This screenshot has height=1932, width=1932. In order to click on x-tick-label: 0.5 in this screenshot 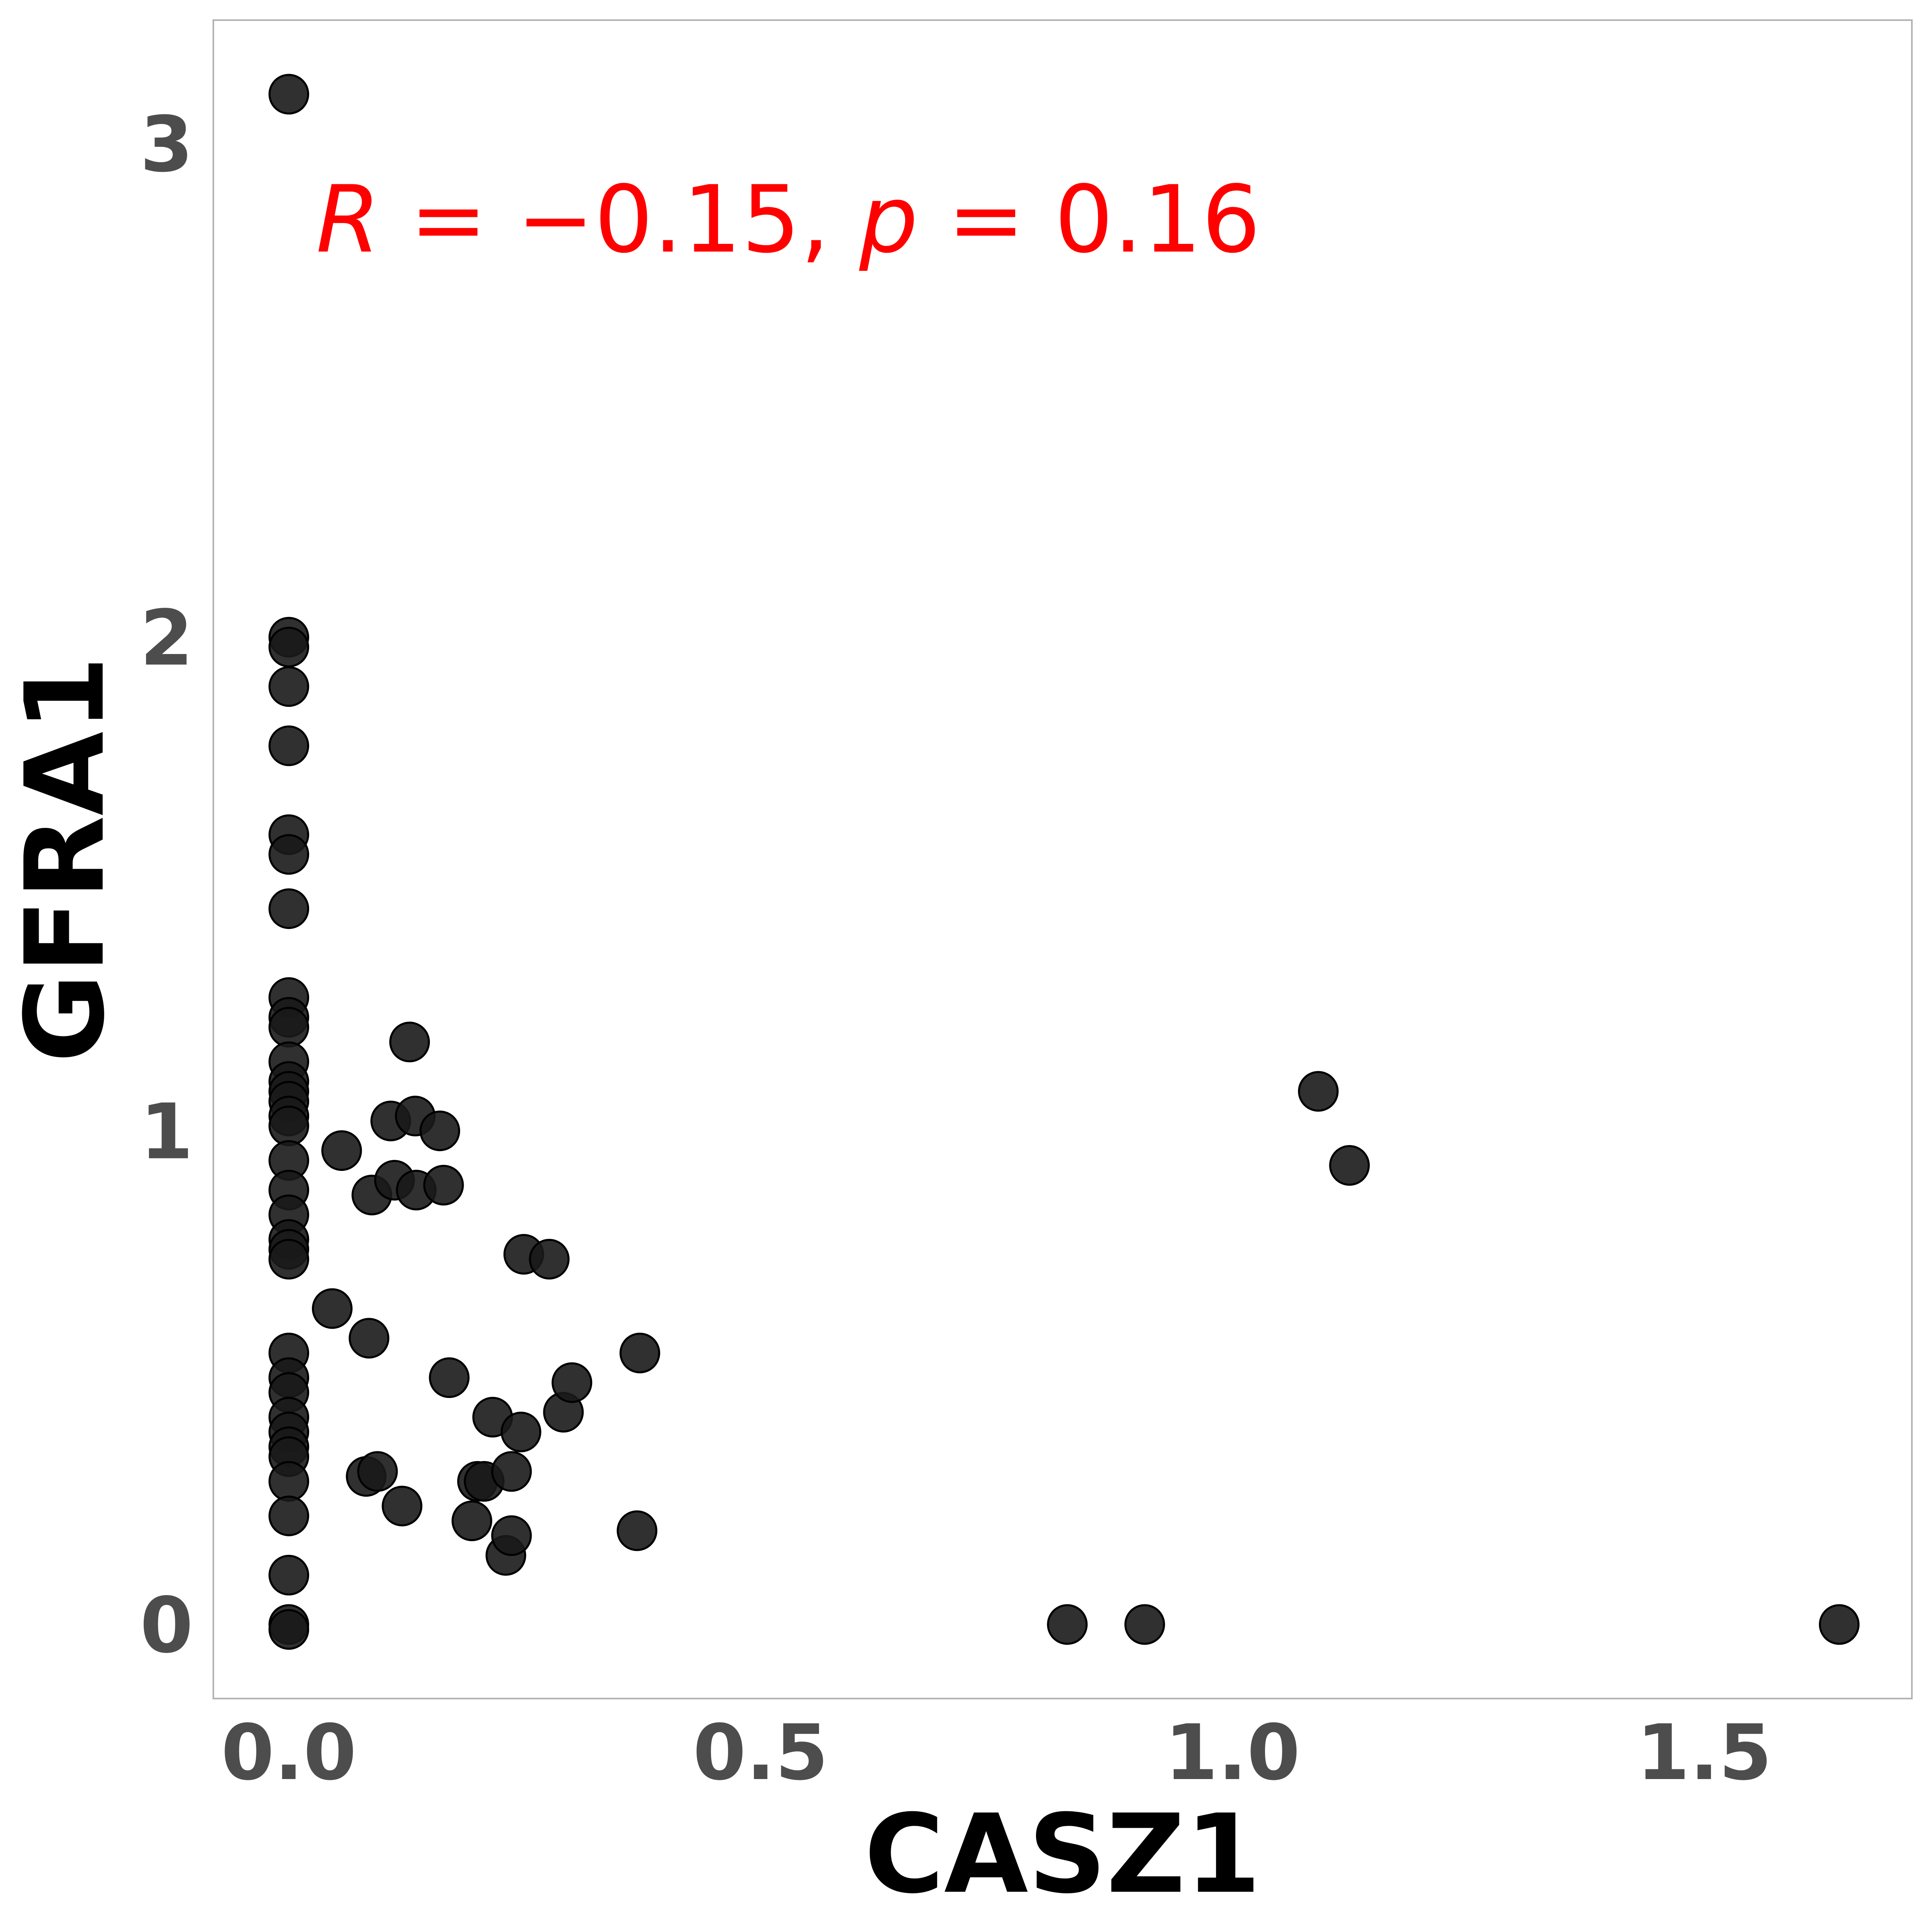, I will do `click(761, 1752)`.